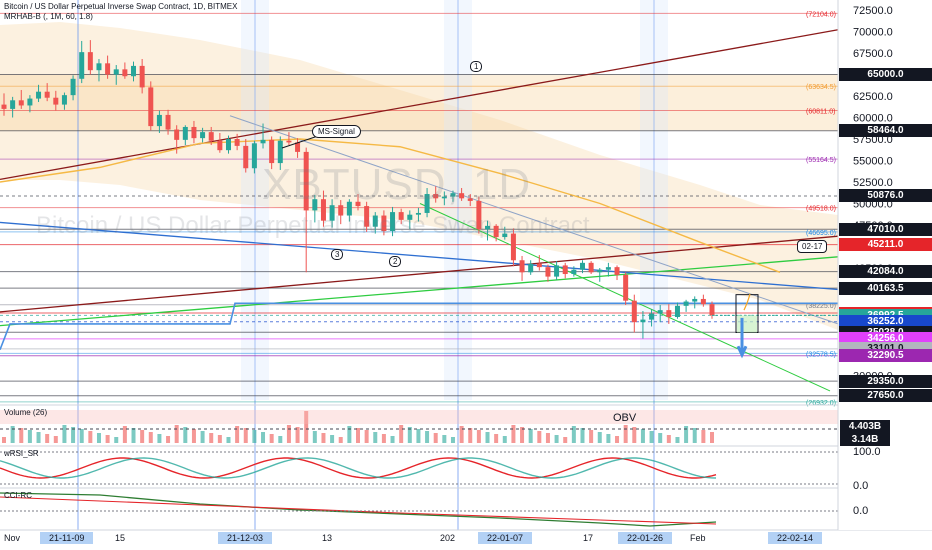 The height and width of the screenshot is (550, 932). I want to click on fib-label-1: (63634.5), so click(821, 87).